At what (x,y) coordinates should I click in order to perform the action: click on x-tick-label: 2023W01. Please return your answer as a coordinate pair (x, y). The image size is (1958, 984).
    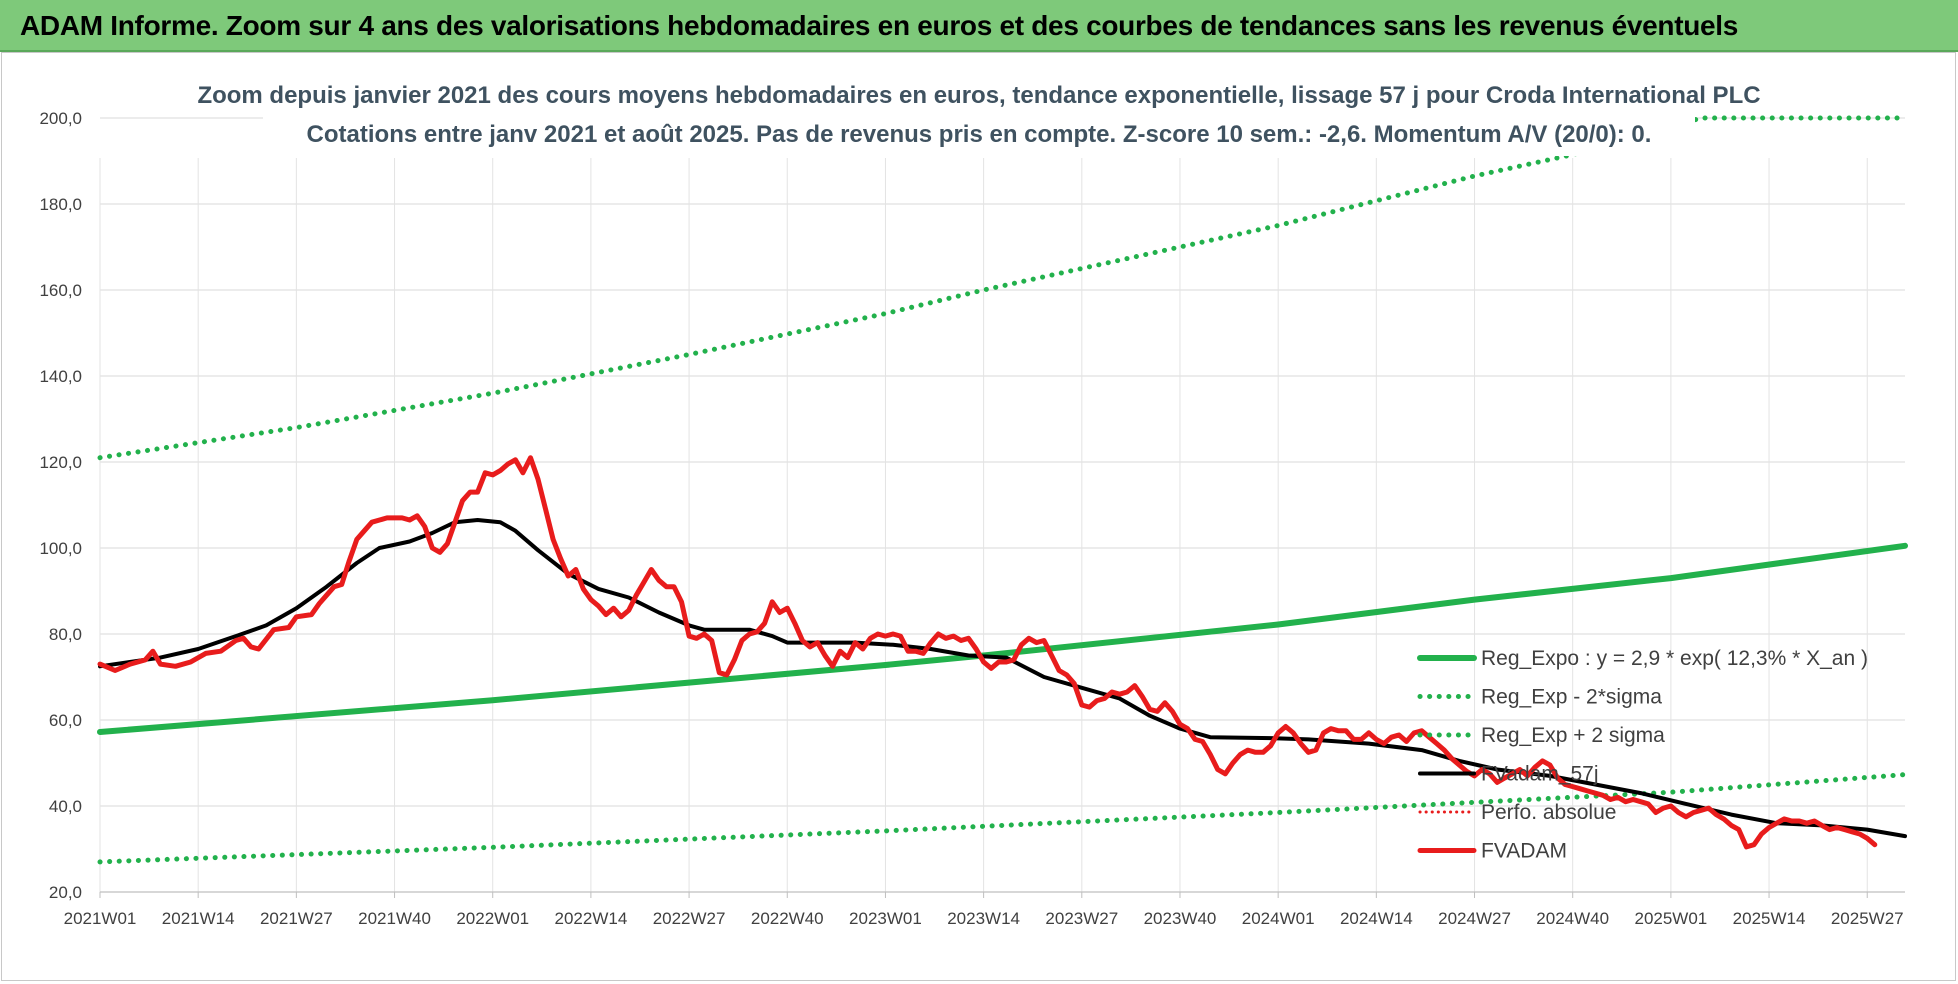
    Looking at the image, I should click on (885, 918).